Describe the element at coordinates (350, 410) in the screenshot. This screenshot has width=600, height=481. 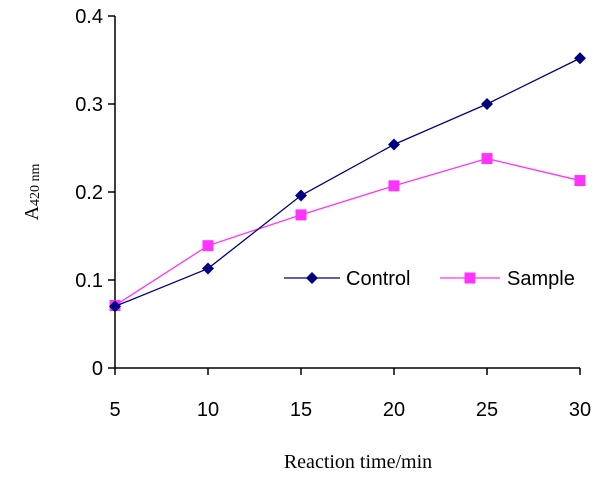
I see `x-tick-labels: 5 10 15 20 25 30` at that location.